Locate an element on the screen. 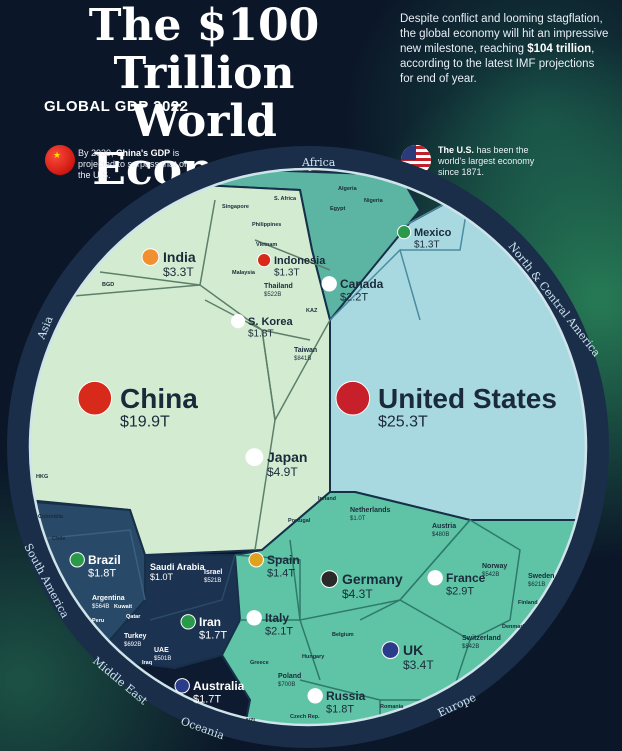 This screenshot has height=751, width=622. country-name: Iran is located at coordinates (210, 622).